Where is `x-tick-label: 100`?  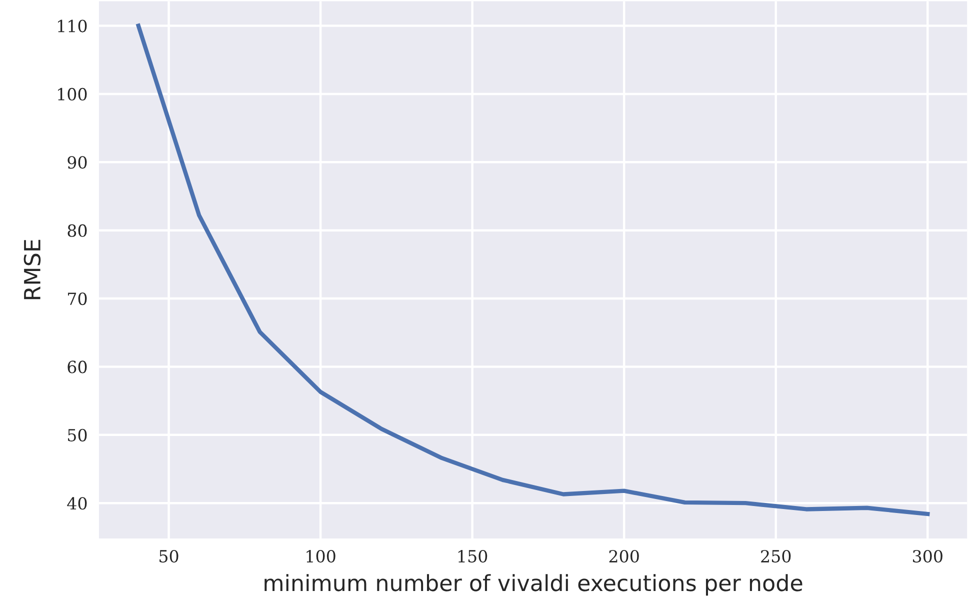 x-tick-label: 100 is located at coordinates (321, 556).